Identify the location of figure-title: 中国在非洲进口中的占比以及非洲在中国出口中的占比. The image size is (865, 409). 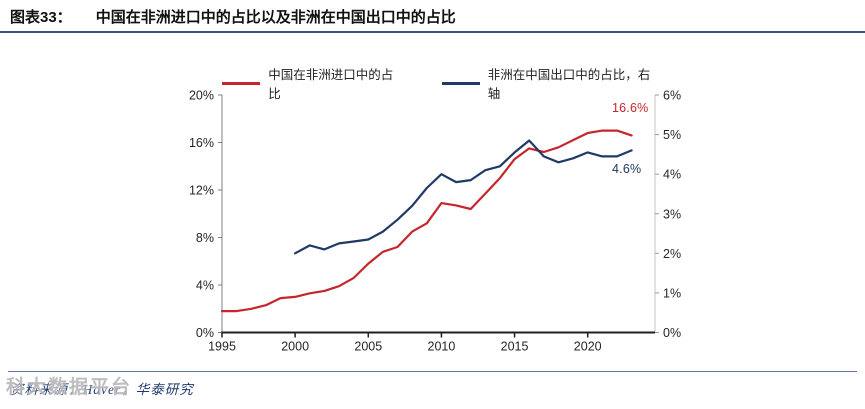
(275, 17).